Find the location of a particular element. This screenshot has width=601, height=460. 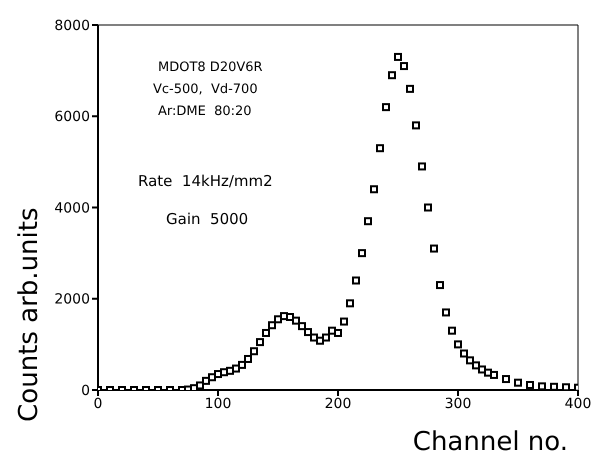

x-tick-label: 100 is located at coordinates (218, 404).